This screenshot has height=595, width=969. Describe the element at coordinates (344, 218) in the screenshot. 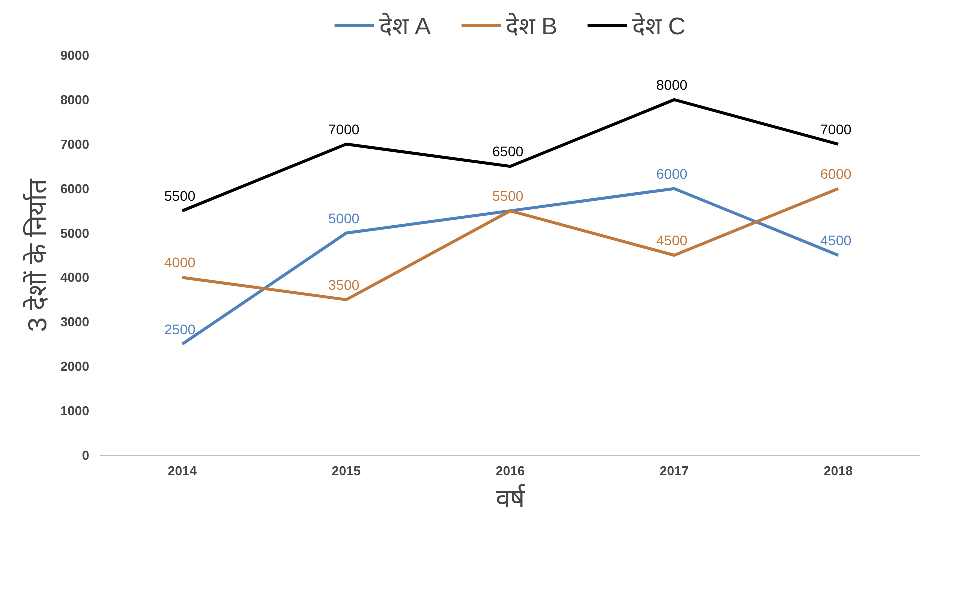

I see `data-label: 5000` at that location.